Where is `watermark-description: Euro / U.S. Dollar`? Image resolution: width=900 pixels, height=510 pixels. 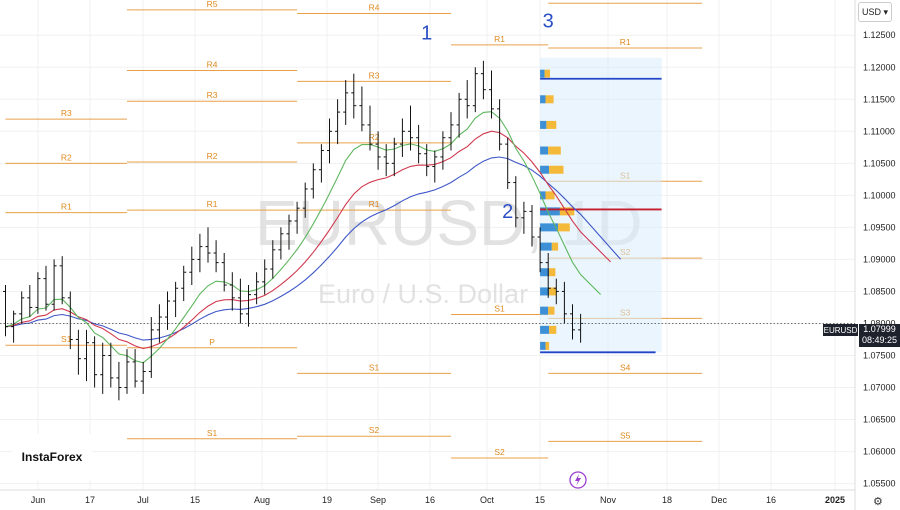 watermark-description: Euro / U.S. Dollar is located at coordinates (423, 294).